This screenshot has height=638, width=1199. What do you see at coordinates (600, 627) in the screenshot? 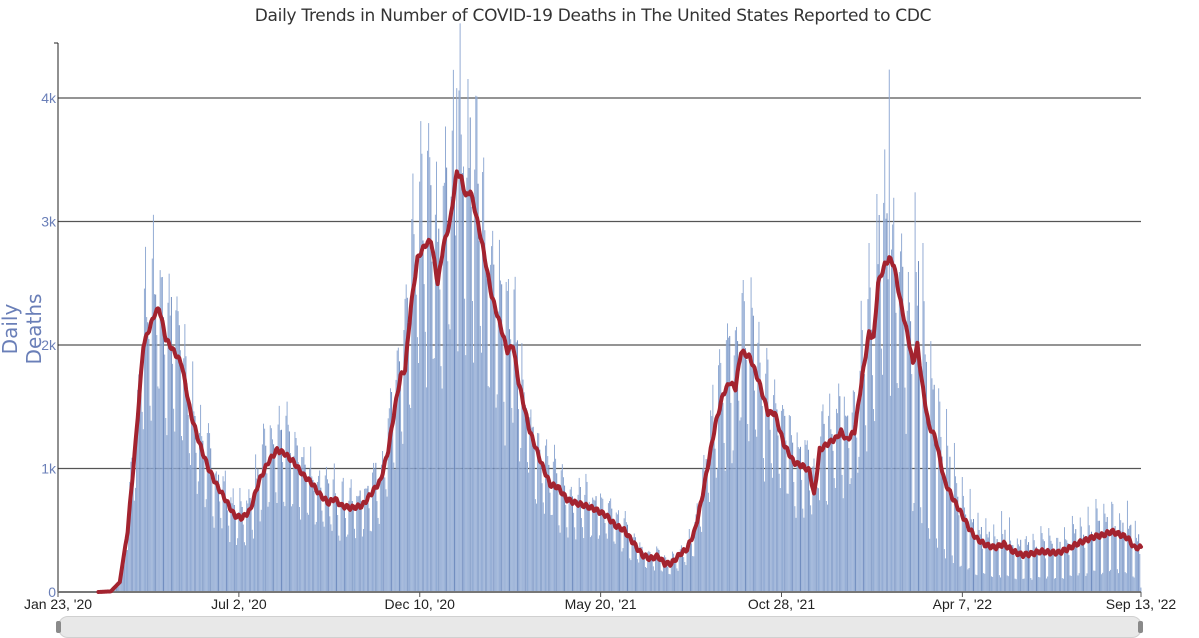
I see `range-navigator-track` at bounding box center [600, 627].